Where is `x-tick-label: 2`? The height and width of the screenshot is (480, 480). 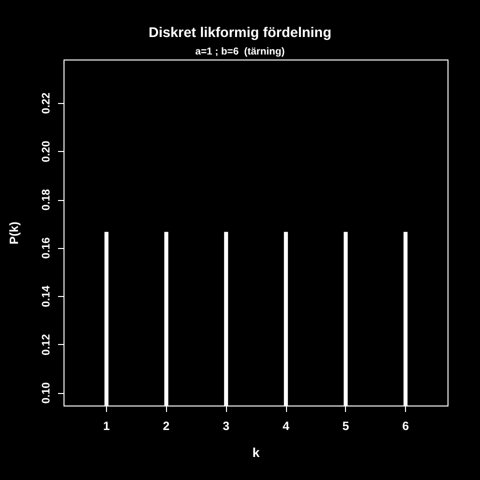 x-tick-label: 2 is located at coordinates (166, 426).